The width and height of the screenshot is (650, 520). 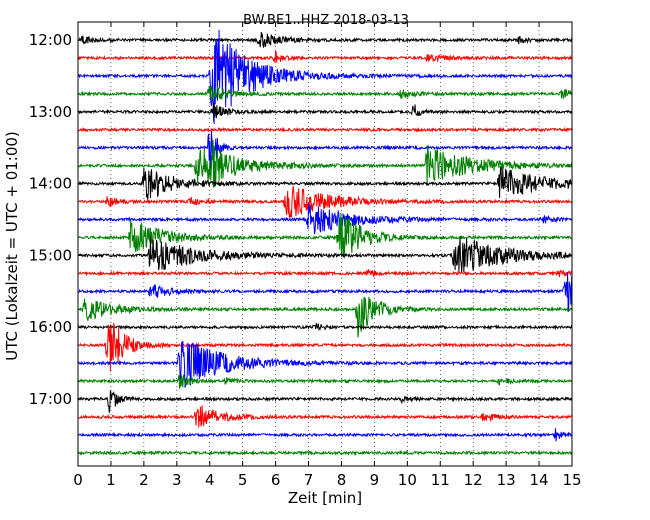 What do you see at coordinates (309, 480) in the screenshot?
I see `x-tick-label: 7` at bounding box center [309, 480].